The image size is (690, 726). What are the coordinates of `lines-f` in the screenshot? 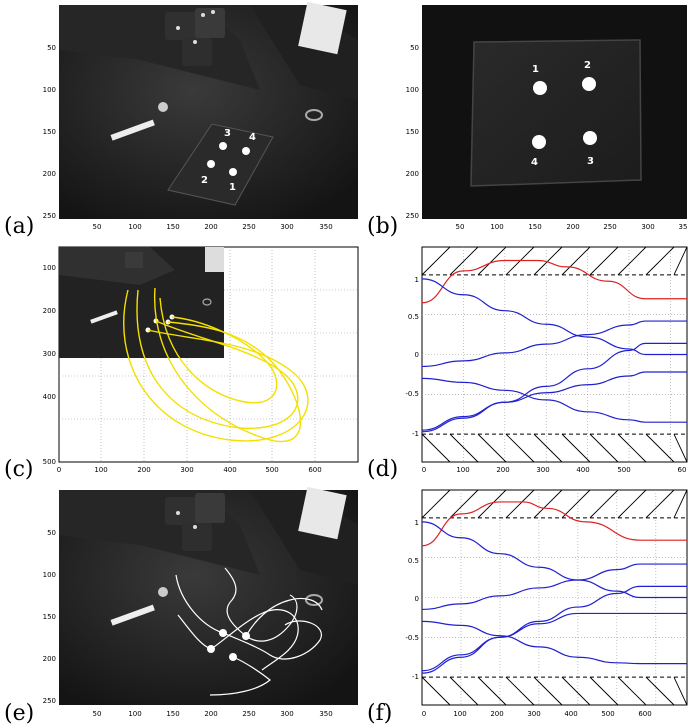 It's located at (554, 587).